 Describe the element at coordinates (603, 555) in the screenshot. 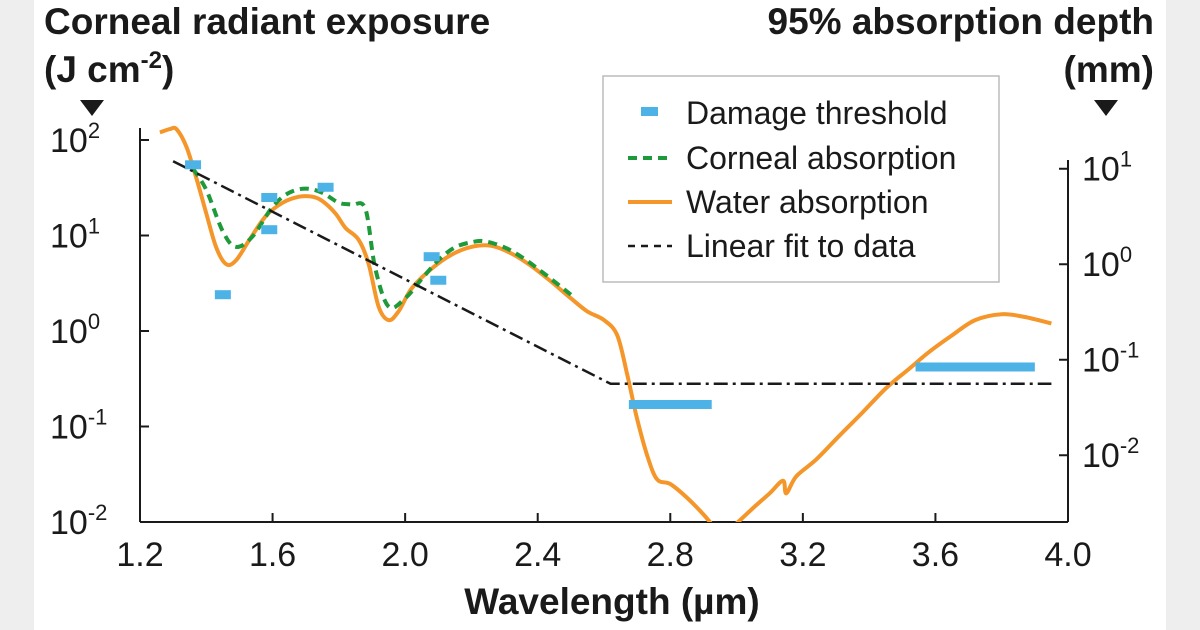

I see `x-tick-labels: 1.2 1.6 2.0 2.4 2.8 3.2 3.6 4.0` at that location.